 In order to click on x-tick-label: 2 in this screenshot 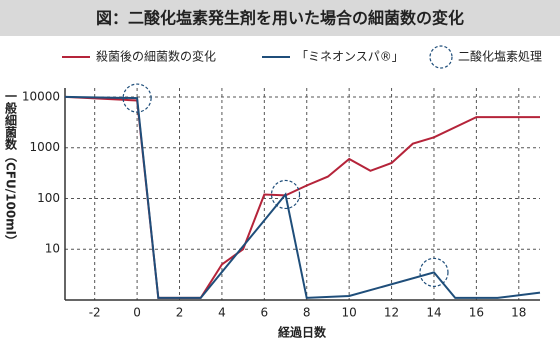, I will do `click(180, 313)`.